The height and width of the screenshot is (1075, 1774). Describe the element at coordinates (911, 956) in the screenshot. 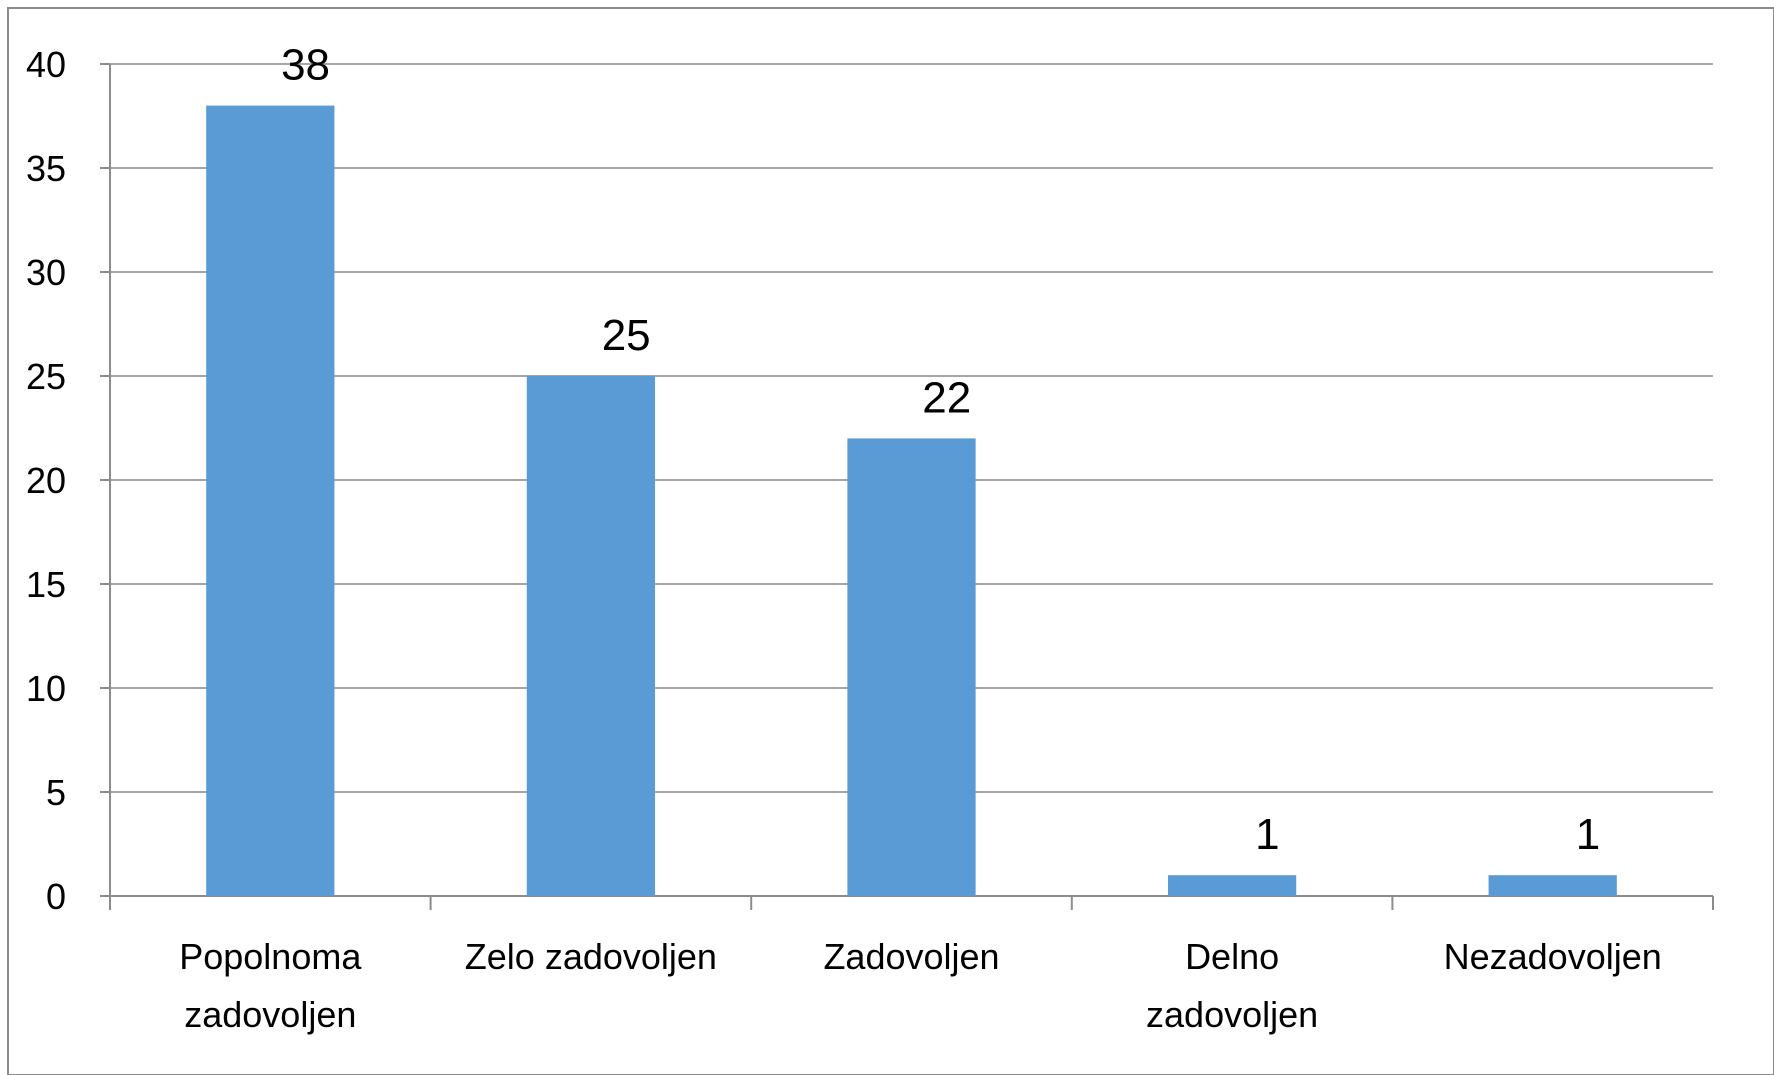

I see `x-tick-label: Zadovoljen` at that location.